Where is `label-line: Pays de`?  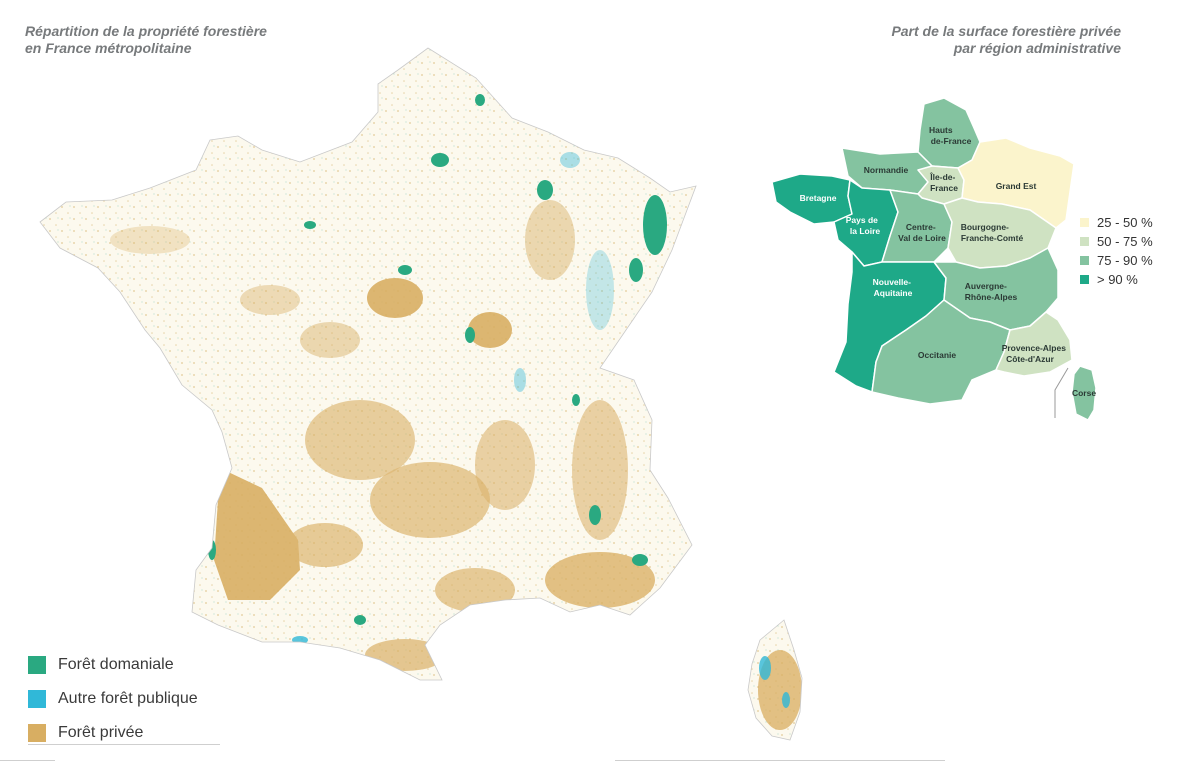 label-line: Pays de is located at coordinates (862, 220).